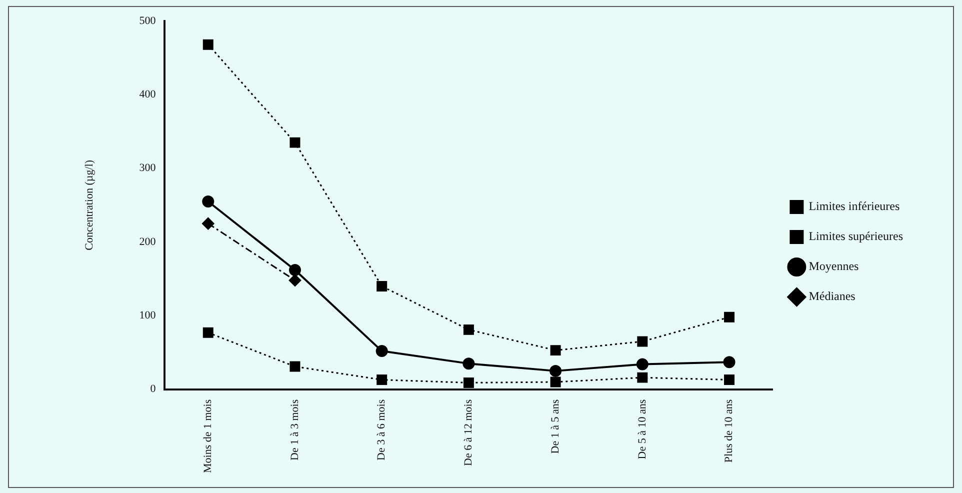  What do you see at coordinates (294, 429) in the screenshot?
I see `x-tick-label: De 1 à 3 mois` at bounding box center [294, 429].